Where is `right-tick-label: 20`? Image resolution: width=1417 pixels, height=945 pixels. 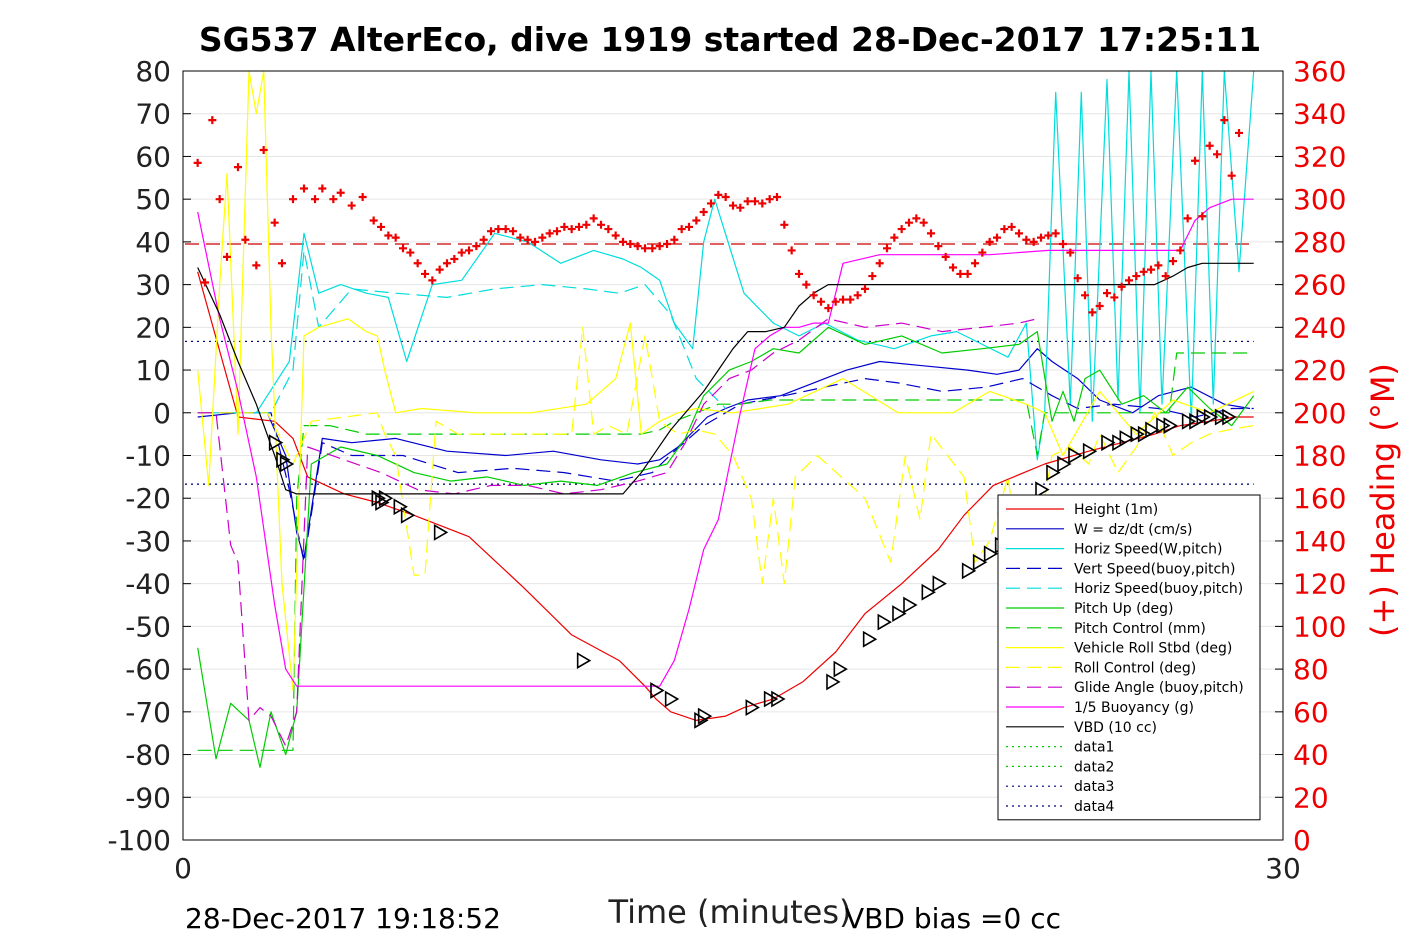
right-tick-label: 20 is located at coordinates (1311, 797).